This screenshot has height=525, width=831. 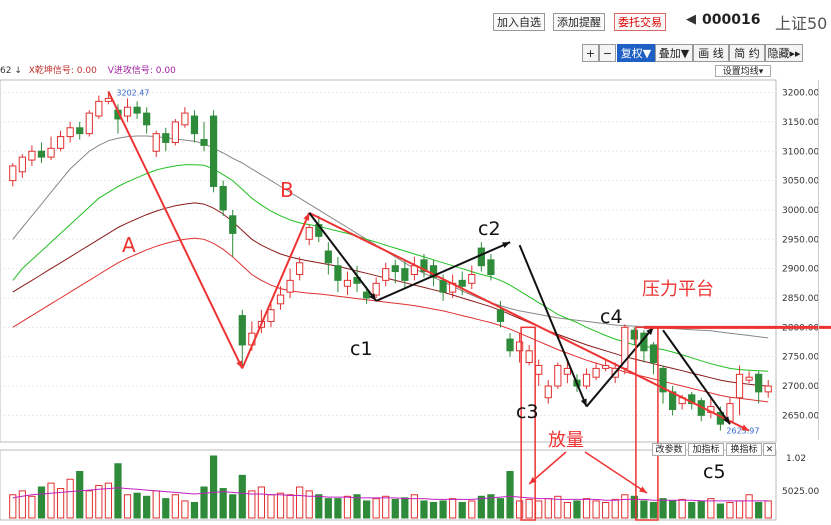 I want to click on add-indicator-button: 加指标, so click(x=706, y=449).